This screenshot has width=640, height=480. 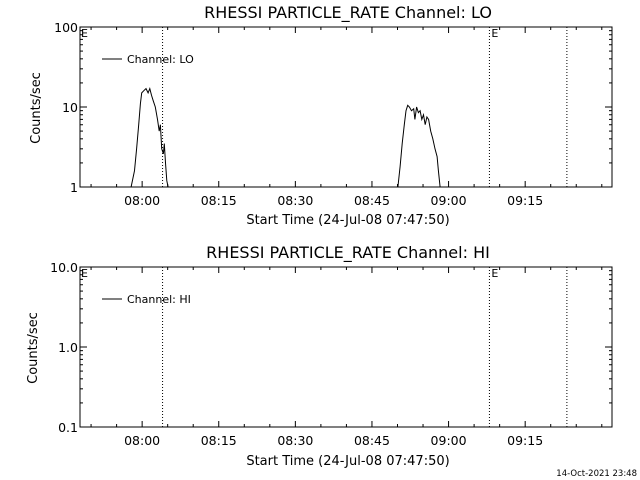 What do you see at coordinates (66, 27) in the screenshot?
I see `y-tick-label-lo: 100` at bounding box center [66, 27].